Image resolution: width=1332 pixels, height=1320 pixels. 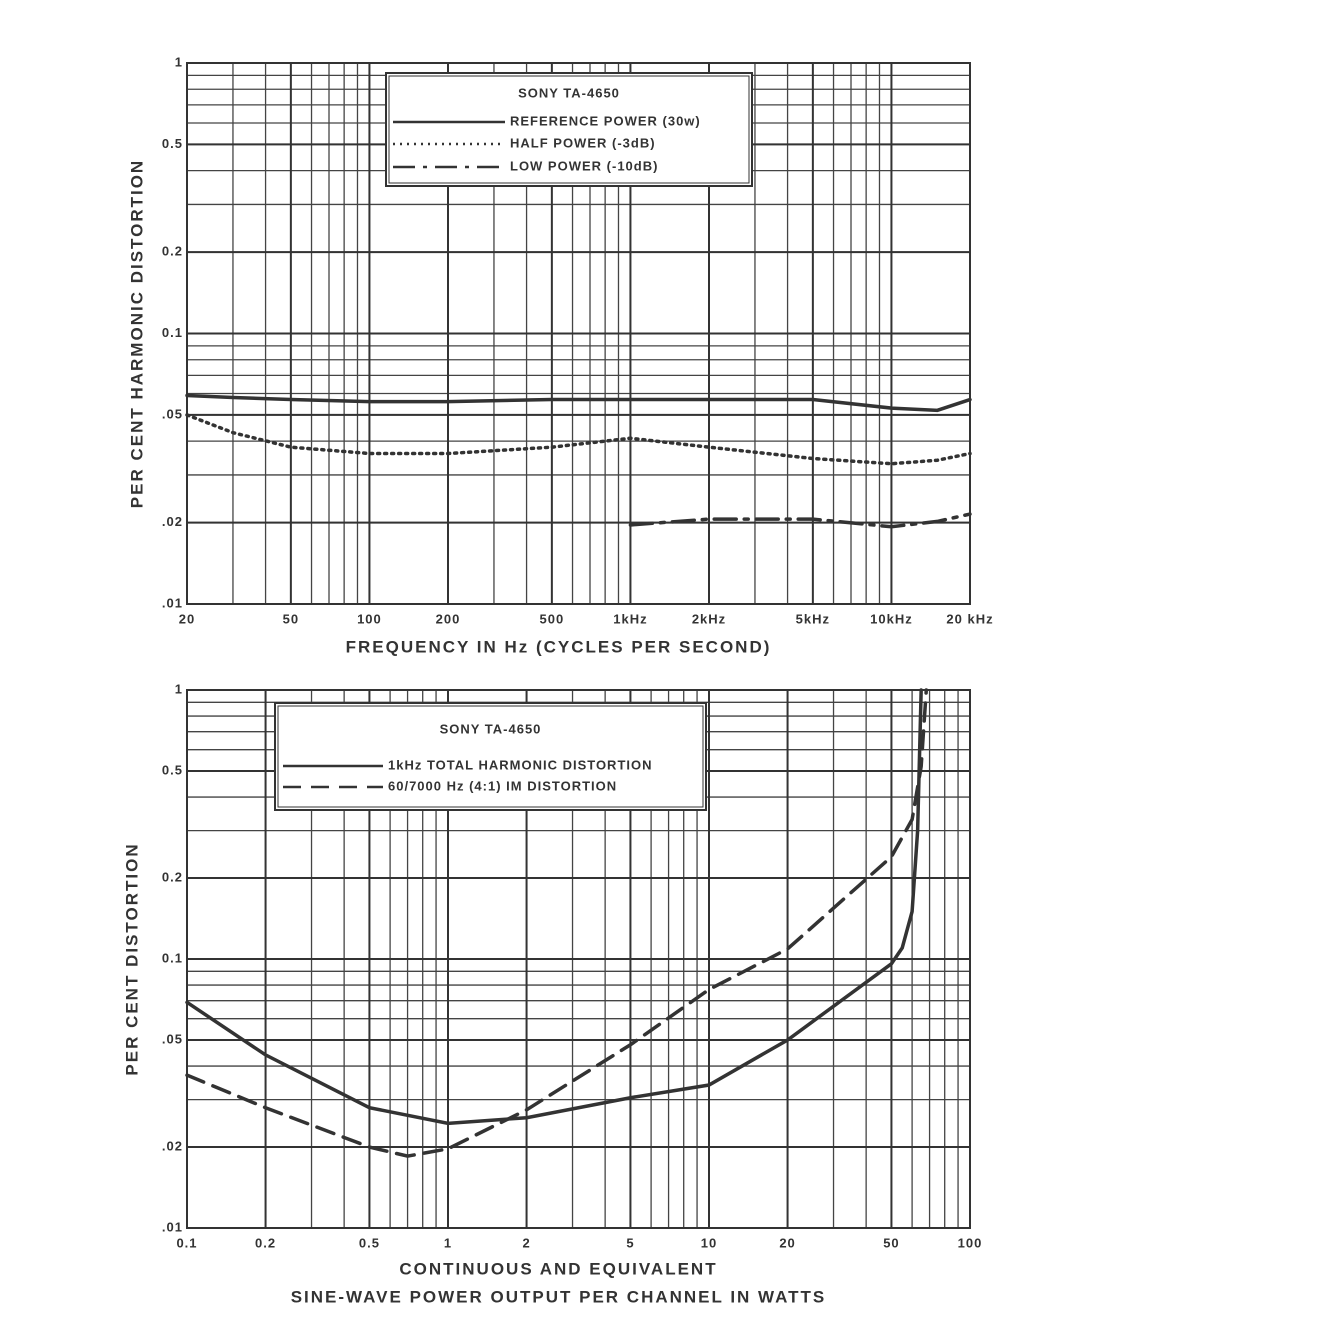 I want to click on x-tick-label: 2, so click(x=526, y=1242).